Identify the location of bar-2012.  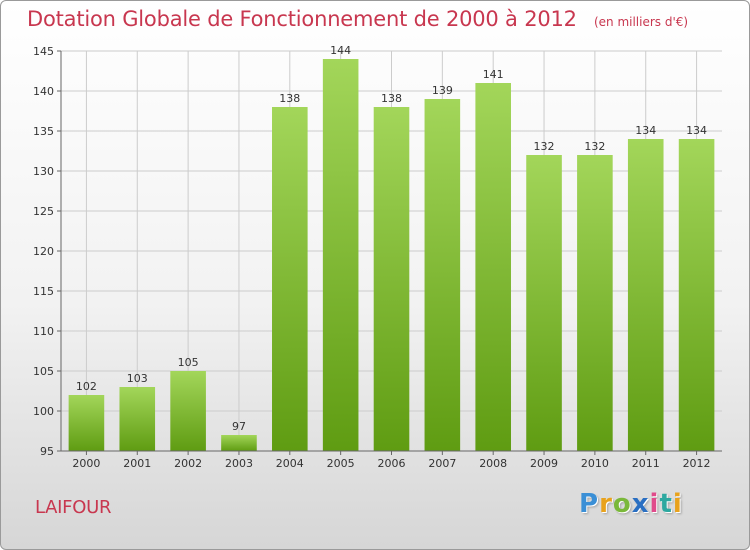
(696, 295).